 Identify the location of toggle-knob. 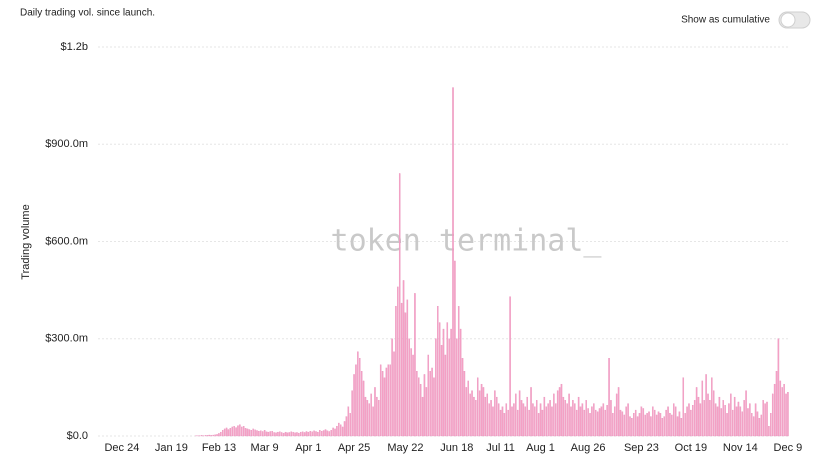
(788, 20).